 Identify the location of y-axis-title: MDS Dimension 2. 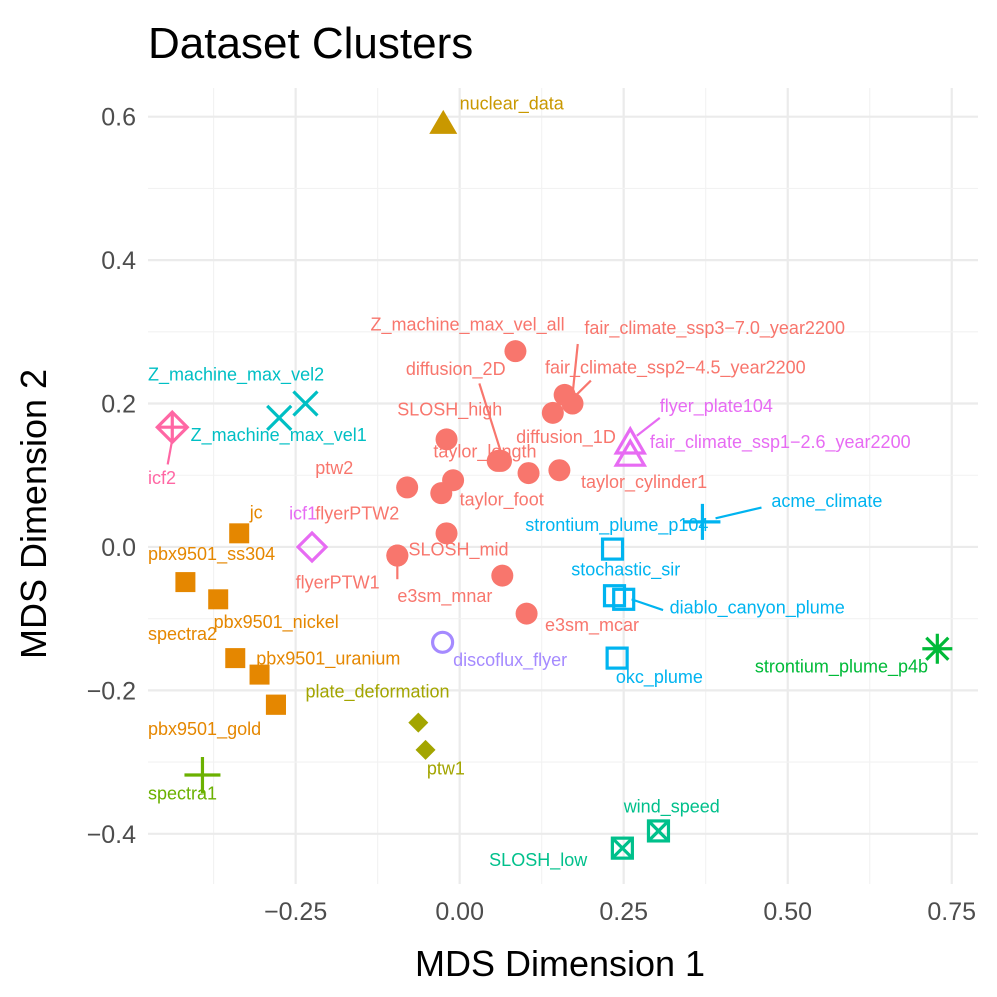
(33, 514).